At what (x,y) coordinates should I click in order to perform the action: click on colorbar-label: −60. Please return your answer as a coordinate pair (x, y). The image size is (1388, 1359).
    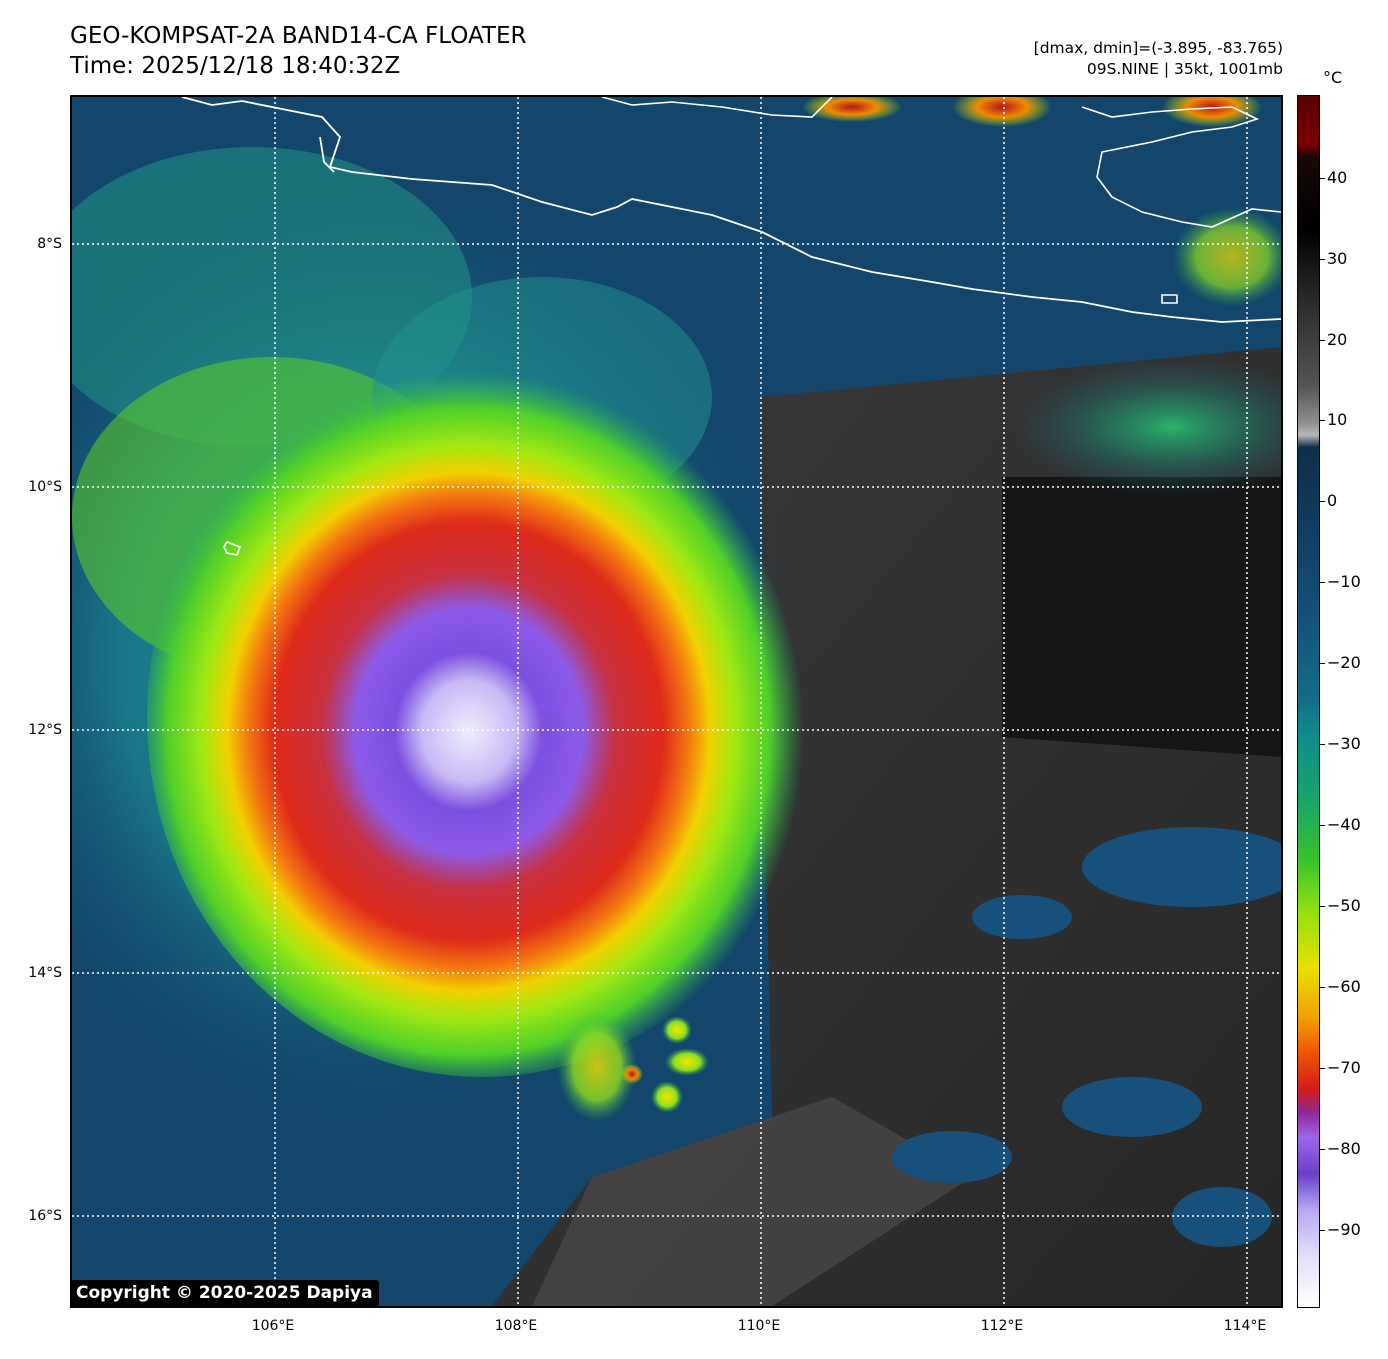
    Looking at the image, I should click on (1344, 986).